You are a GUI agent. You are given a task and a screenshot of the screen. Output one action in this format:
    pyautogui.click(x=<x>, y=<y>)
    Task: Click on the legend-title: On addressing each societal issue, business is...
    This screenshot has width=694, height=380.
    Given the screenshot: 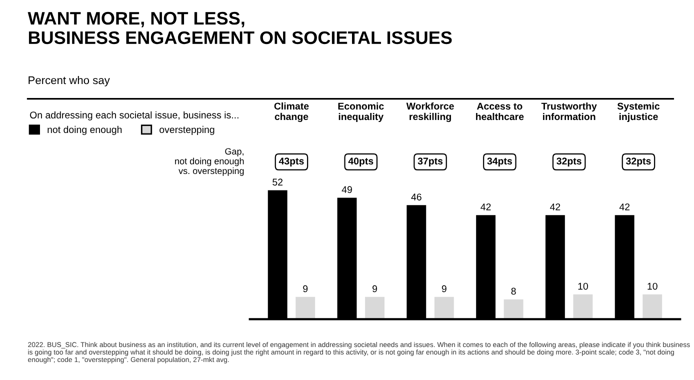 What is the action you would take?
    pyautogui.click(x=134, y=115)
    